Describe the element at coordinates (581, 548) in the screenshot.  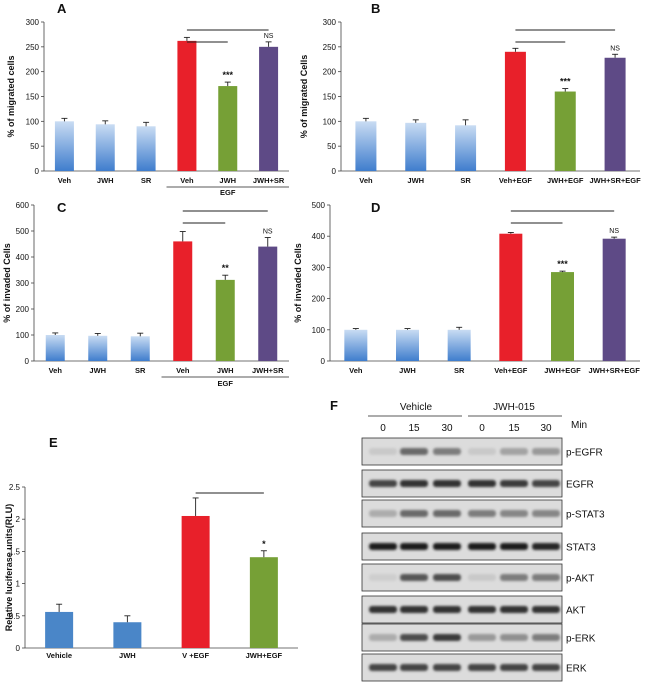
I see `blot-label: STAT3` at that location.